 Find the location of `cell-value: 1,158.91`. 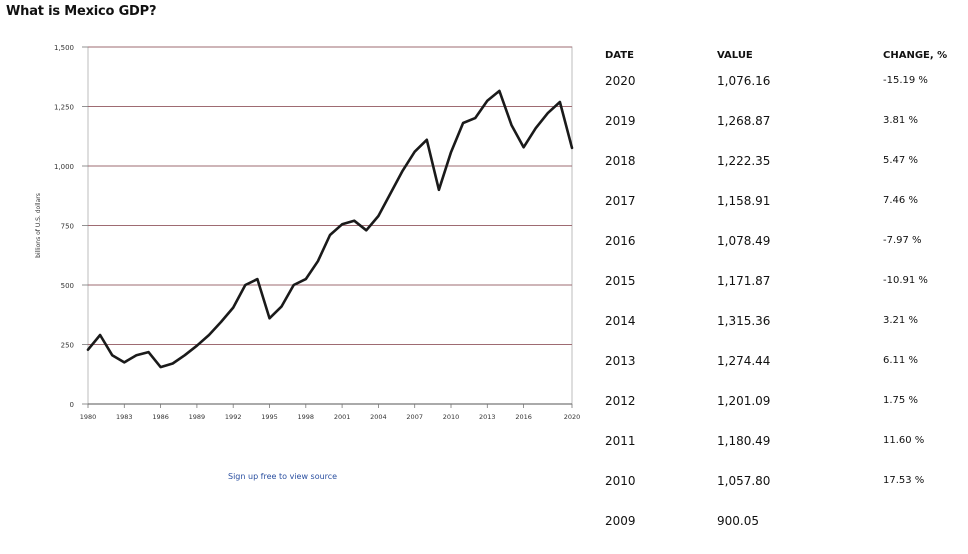

cell-value: 1,158.91 is located at coordinates (744, 201).